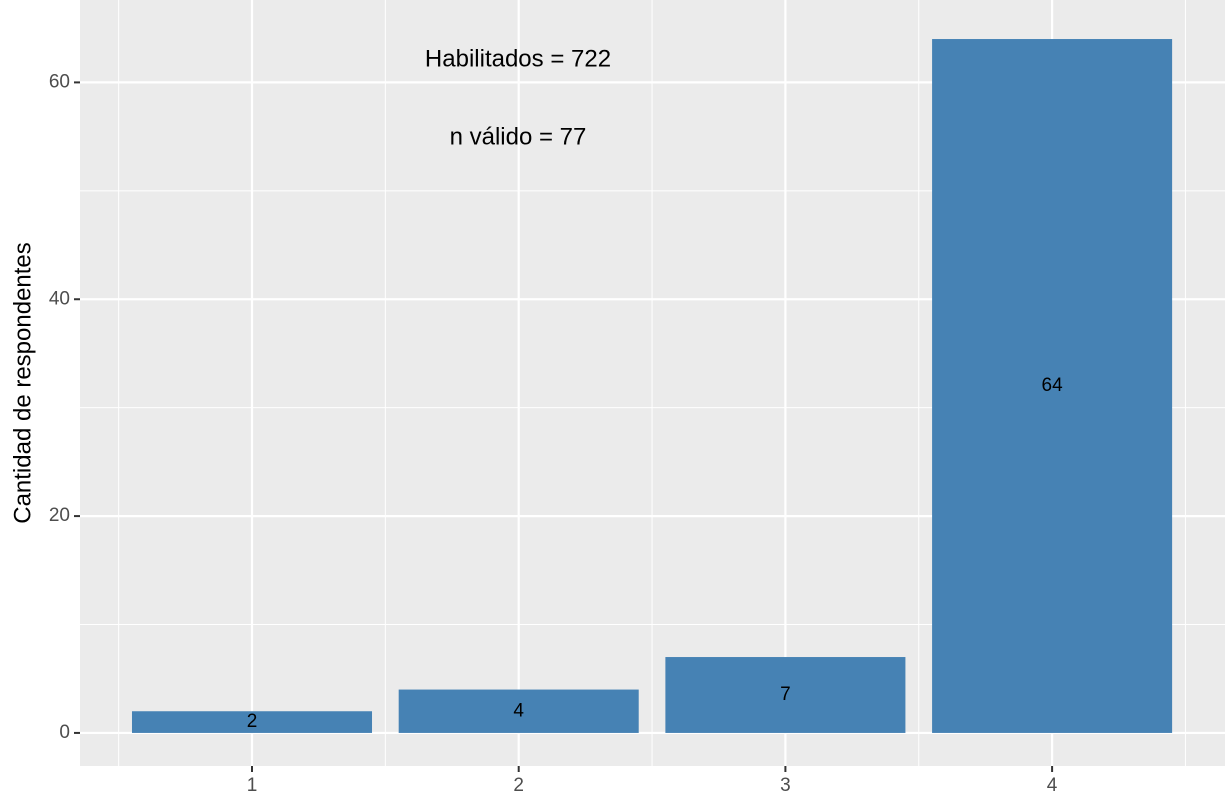  What do you see at coordinates (785, 785) in the screenshot?
I see `x-tick-label: 3` at bounding box center [785, 785].